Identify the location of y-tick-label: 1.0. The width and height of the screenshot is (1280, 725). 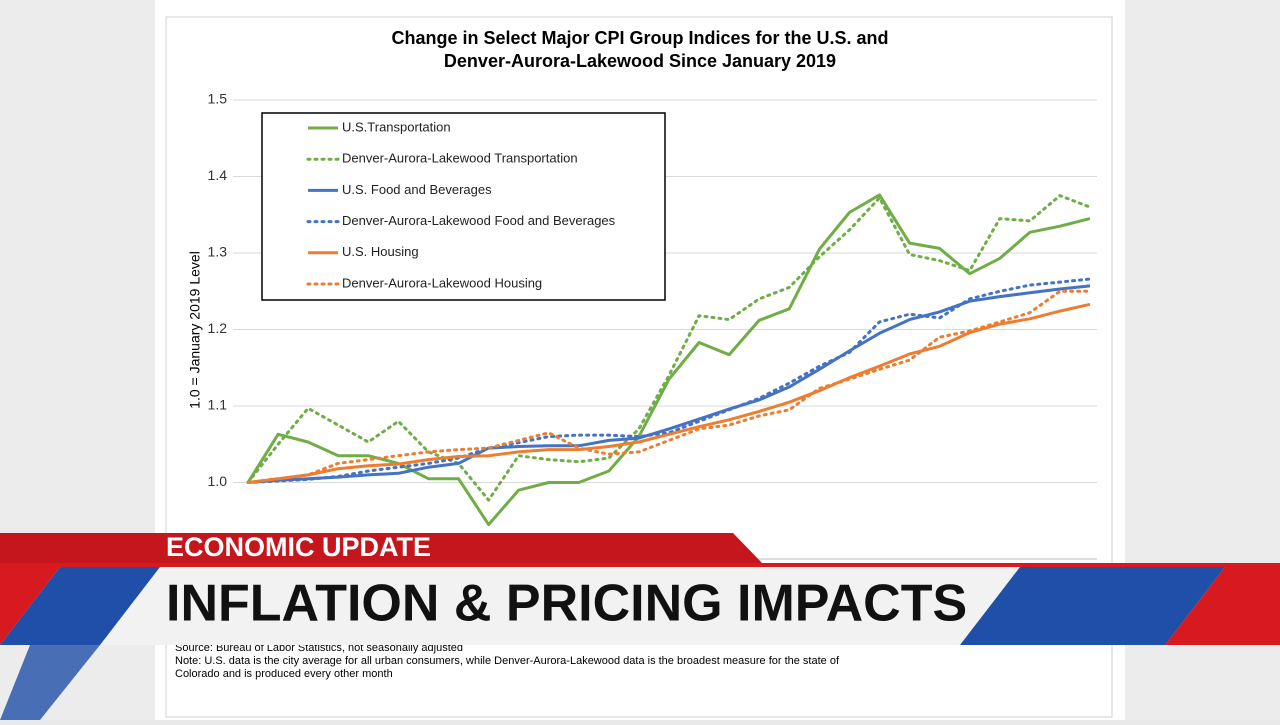
(218, 481).